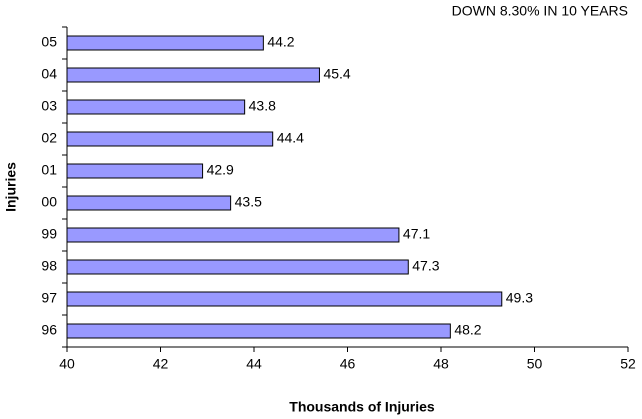 This screenshot has height=419, width=642. I want to click on y-tick-label: 97, so click(49, 298).